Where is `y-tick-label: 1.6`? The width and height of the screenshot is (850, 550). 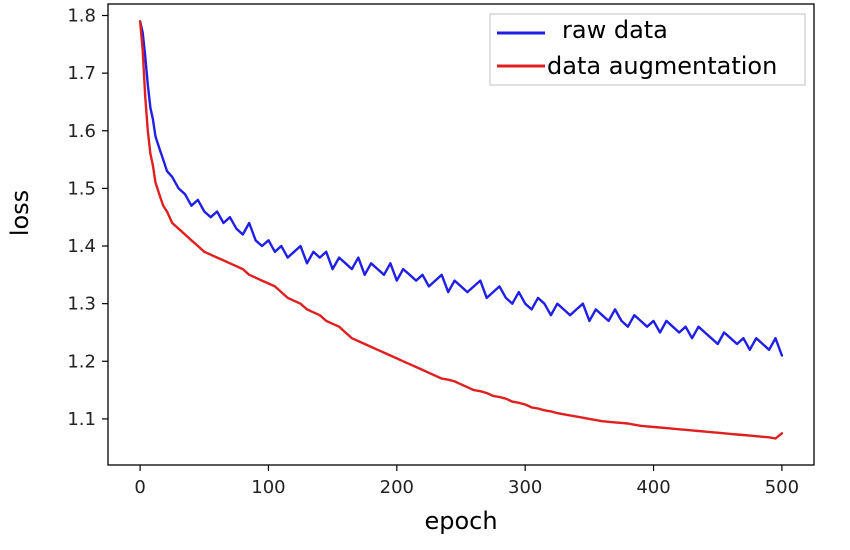 y-tick-label: 1.6 is located at coordinates (81, 131).